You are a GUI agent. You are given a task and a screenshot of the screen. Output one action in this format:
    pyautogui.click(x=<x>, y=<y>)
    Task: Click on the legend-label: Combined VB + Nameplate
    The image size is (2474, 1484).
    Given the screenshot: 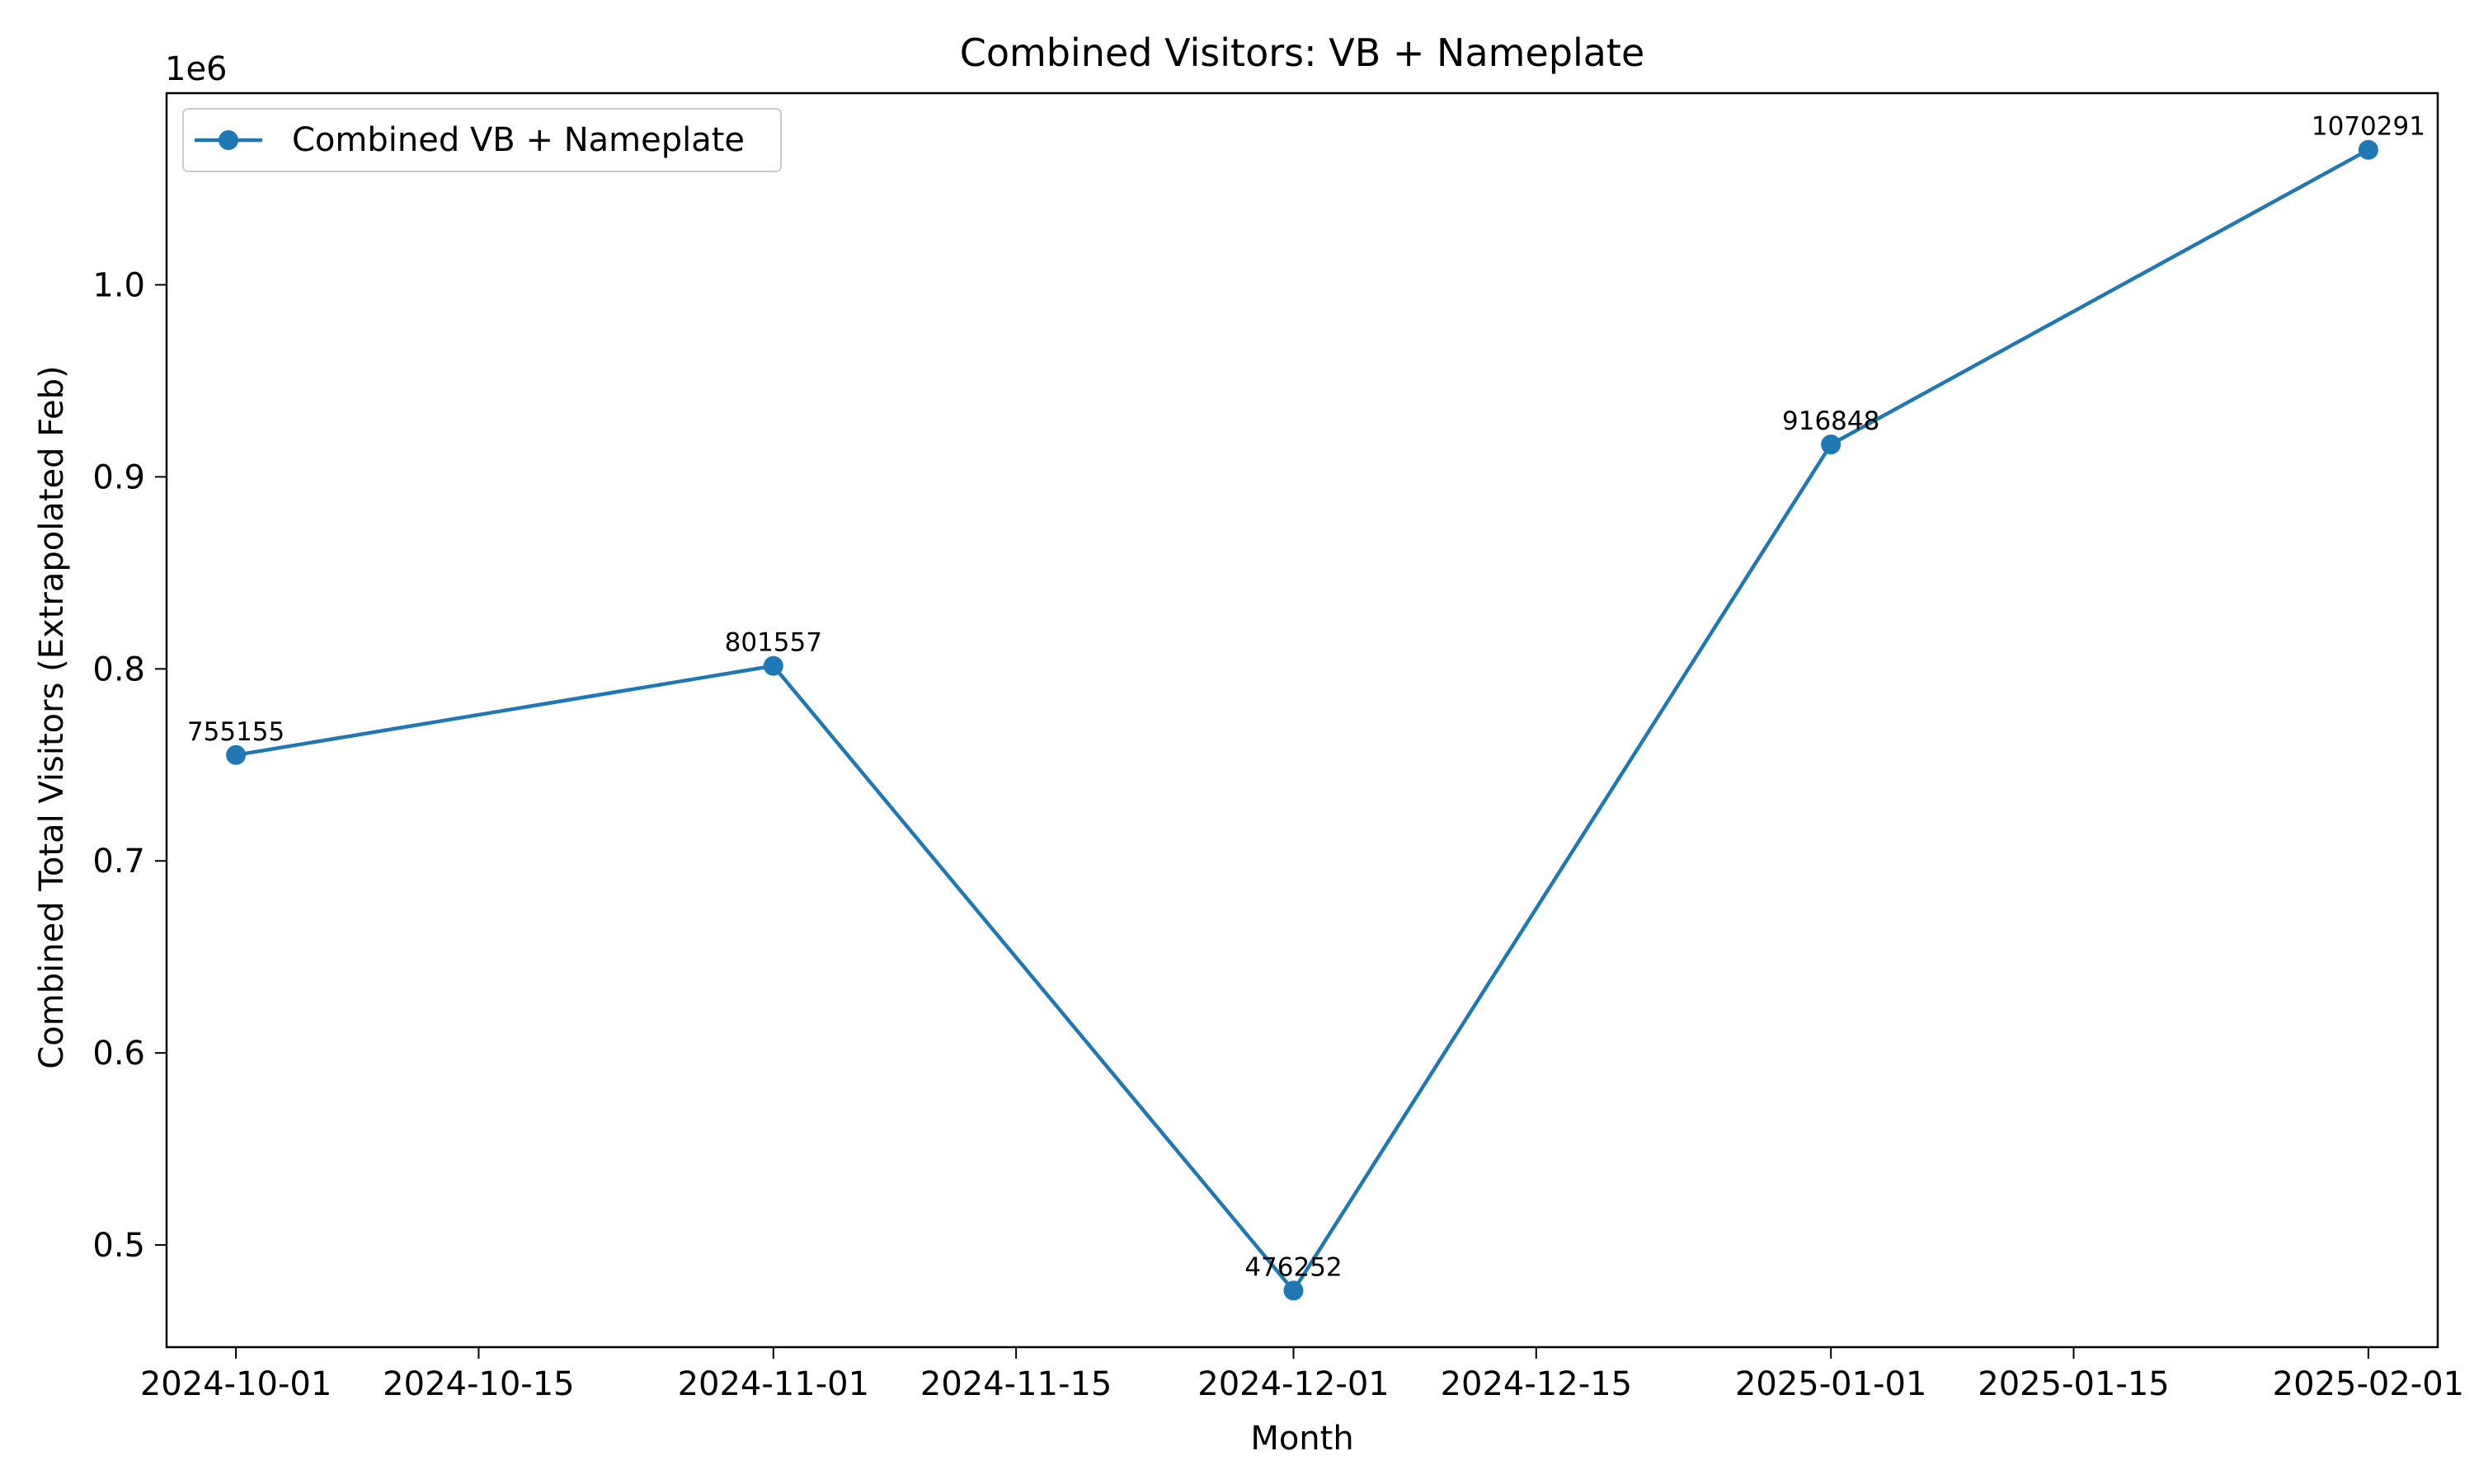 What is the action you would take?
    pyautogui.click(x=518, y=140)
    